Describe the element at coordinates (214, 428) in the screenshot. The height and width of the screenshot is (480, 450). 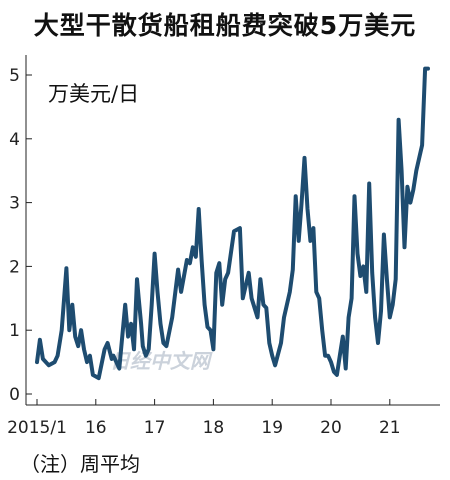
I see `x-tick-label: 18` at that location.